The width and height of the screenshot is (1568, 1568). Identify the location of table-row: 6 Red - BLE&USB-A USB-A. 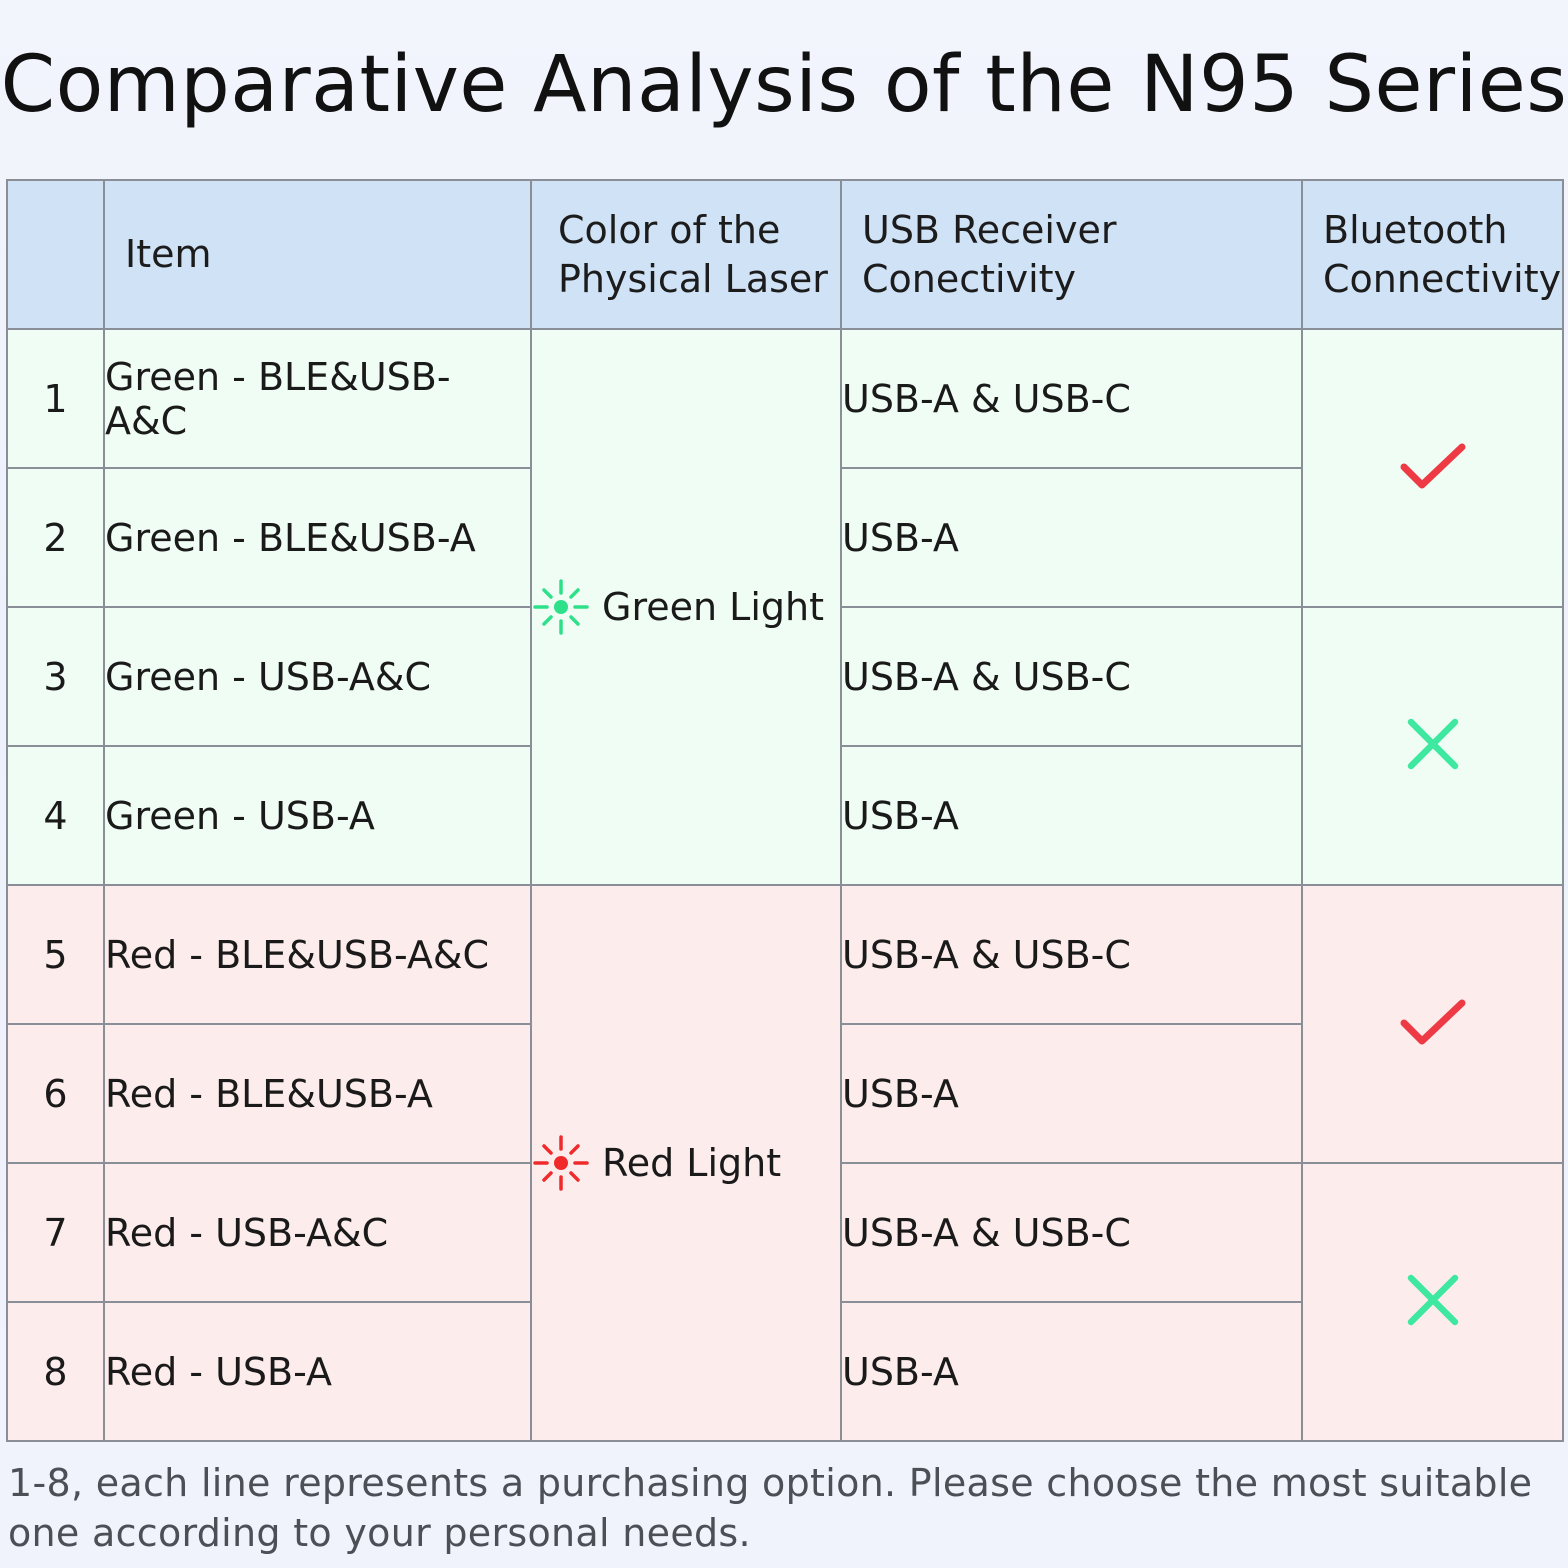
(784, 1093).